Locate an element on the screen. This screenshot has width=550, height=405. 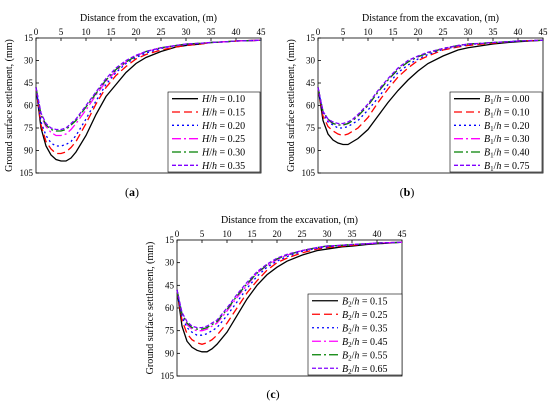
legend-label: B2/h = 0.55 is located at coordinates (365, 356).